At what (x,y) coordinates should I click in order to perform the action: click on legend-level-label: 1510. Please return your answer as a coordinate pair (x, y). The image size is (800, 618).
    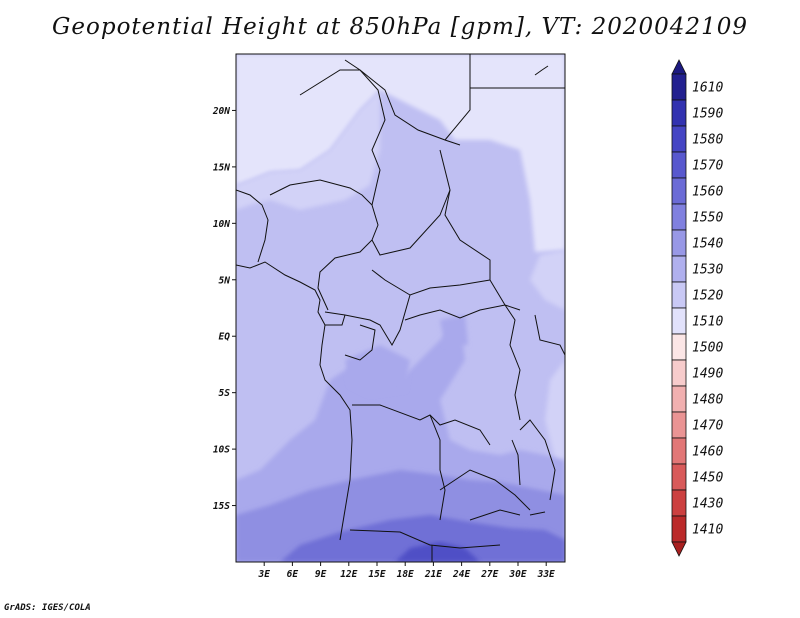
    Looking at the image, I should click on (707, 322).